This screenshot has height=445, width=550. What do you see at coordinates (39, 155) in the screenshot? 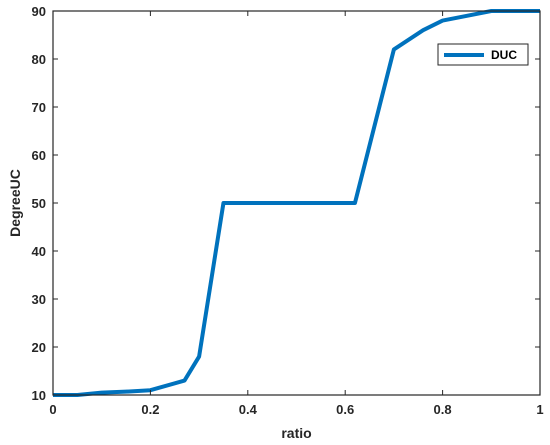
I see `y-tick-label: 60` at bounding box center [39, 155].